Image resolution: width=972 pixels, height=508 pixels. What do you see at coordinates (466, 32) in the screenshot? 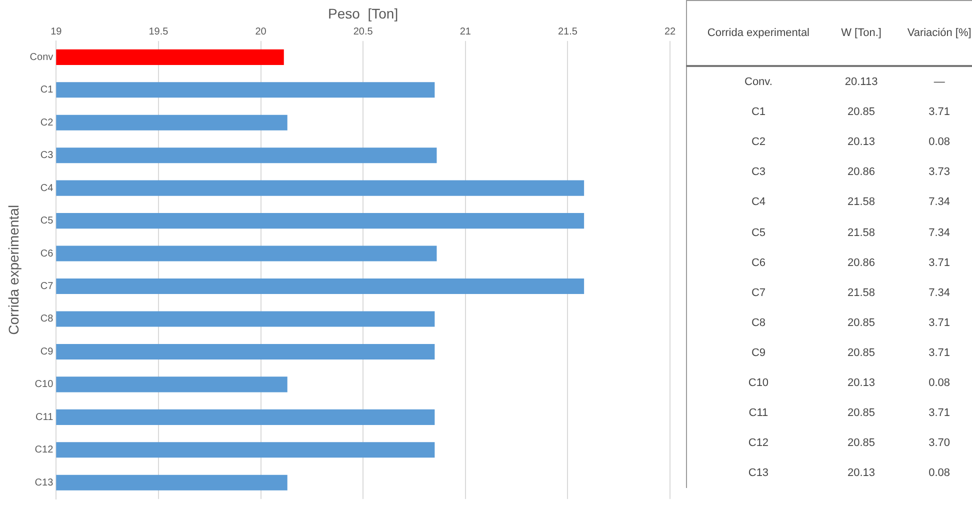
I see `x-tick-label: 21` at bounding box center [466, 32].